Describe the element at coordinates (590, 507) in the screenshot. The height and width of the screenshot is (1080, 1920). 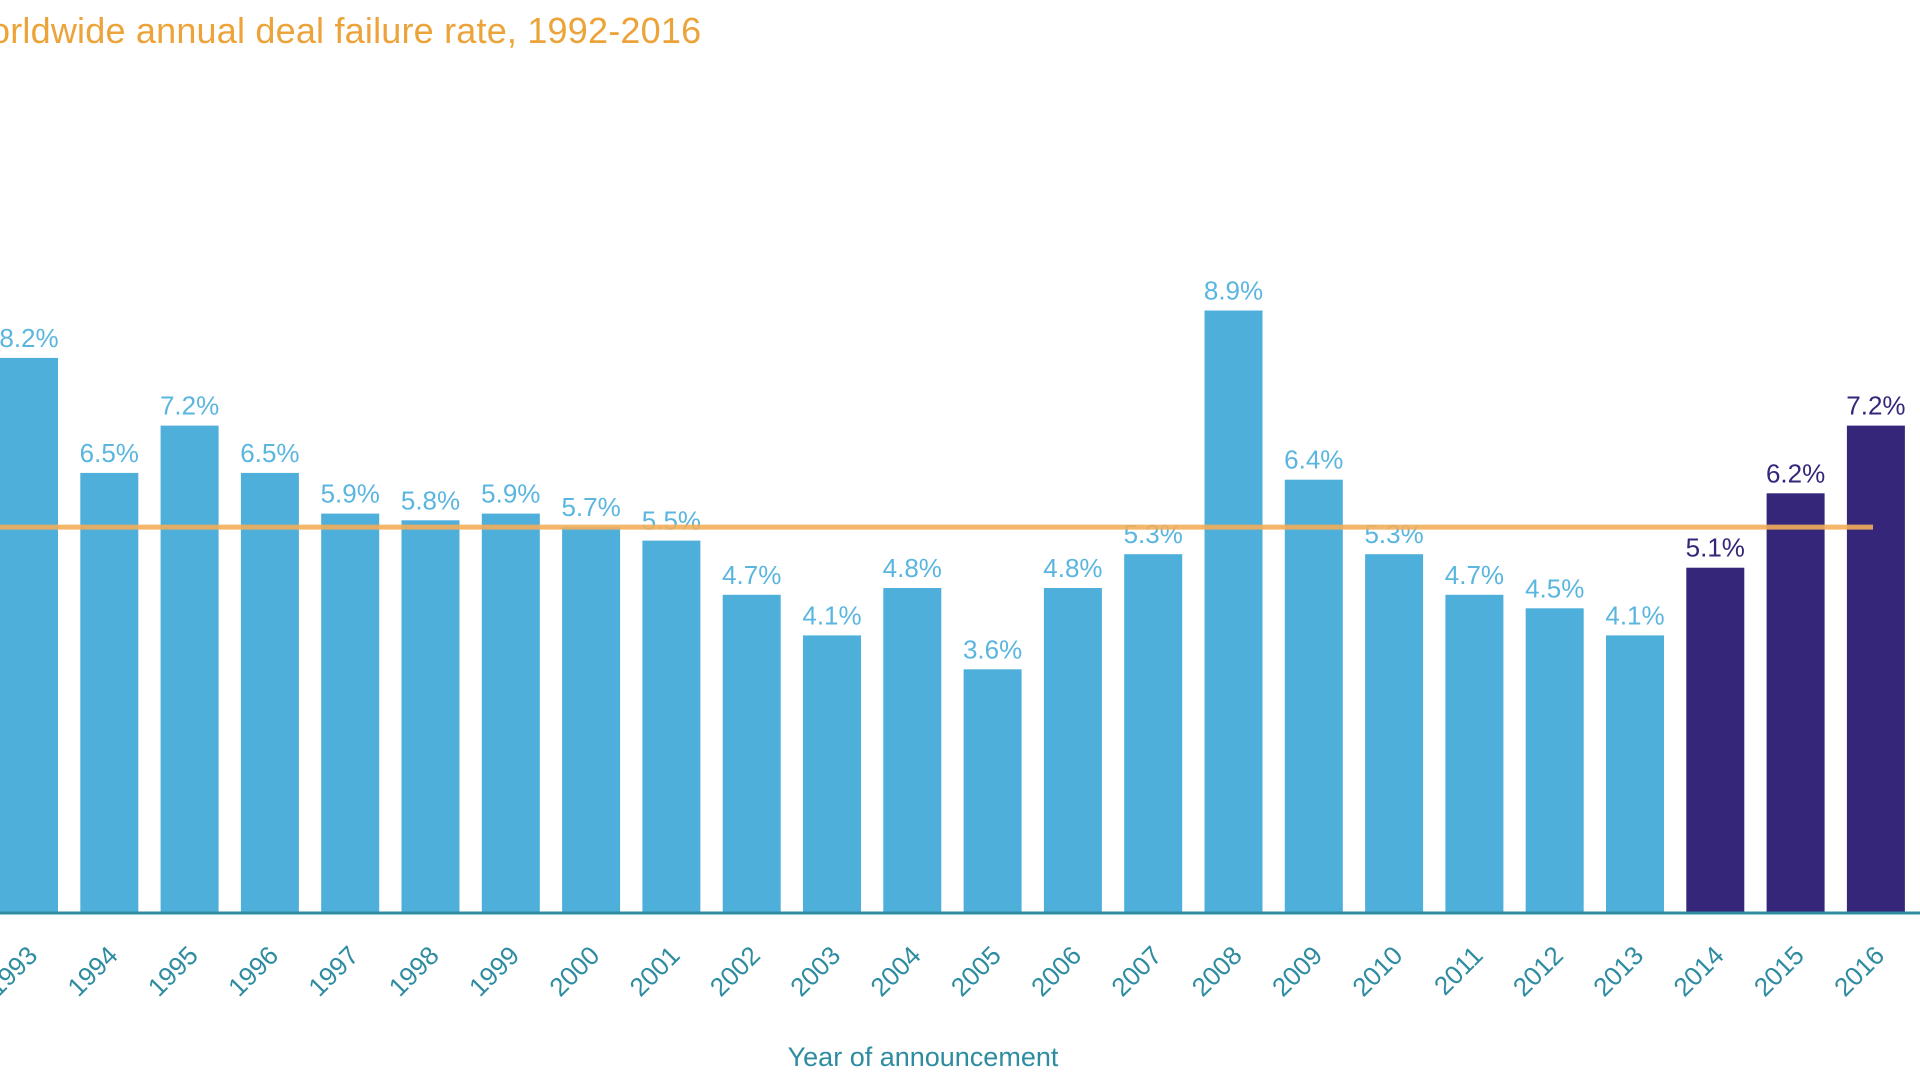
I see `value-label-2000: 5.7%` at that location.